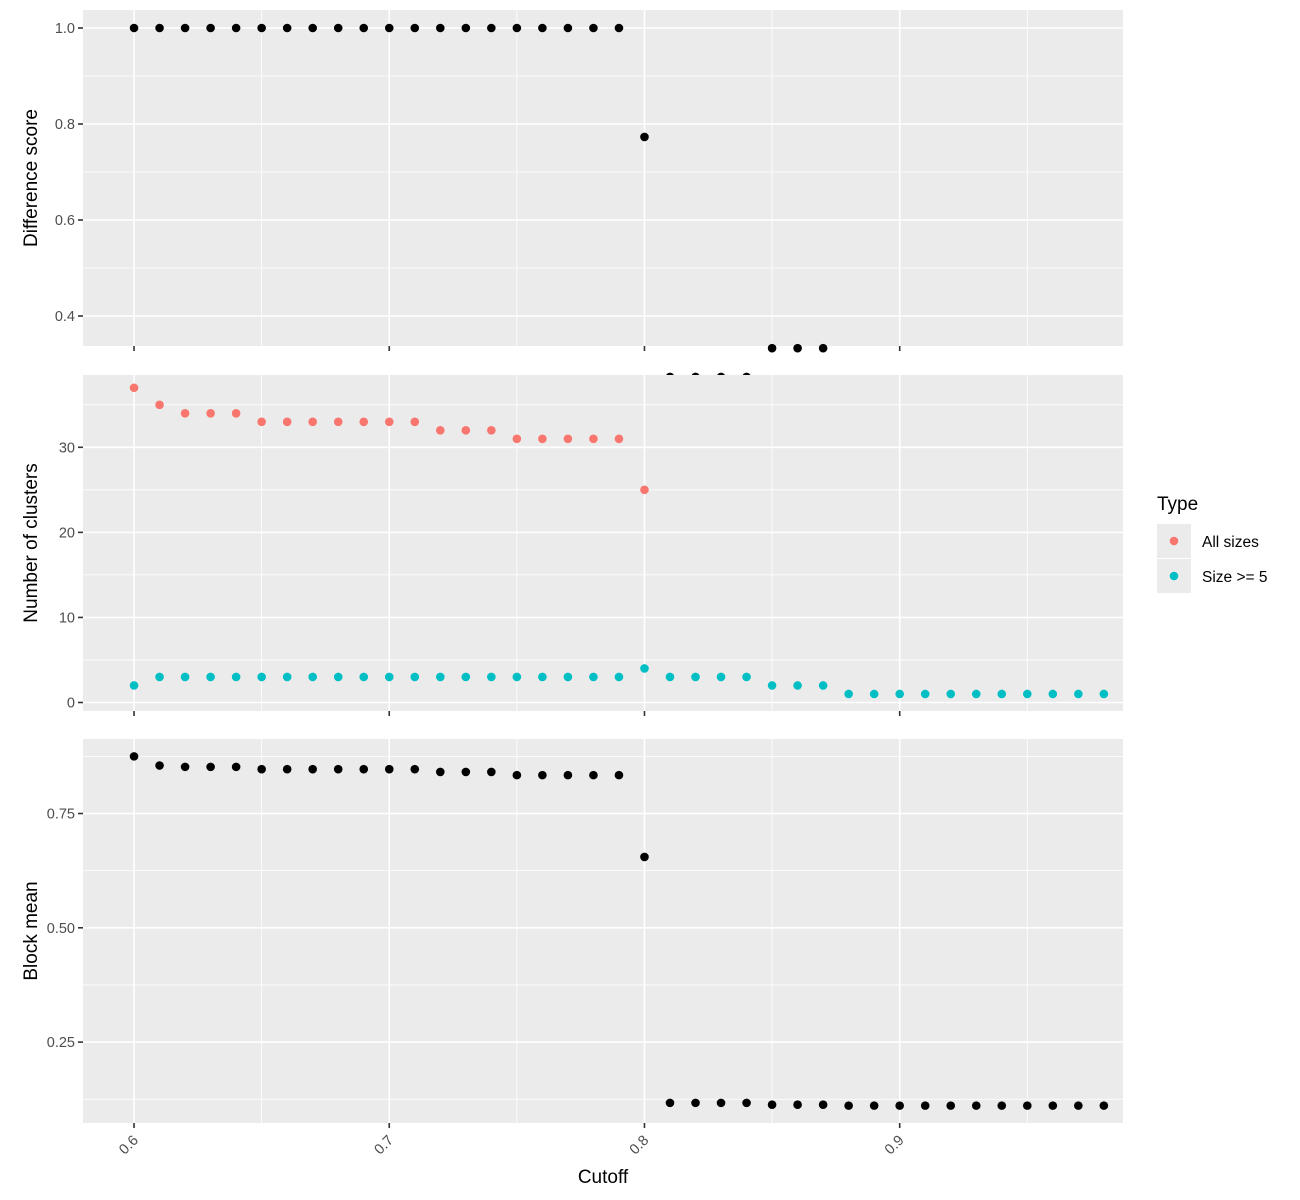  I want to click on legend-label: All sizes, so click(1230, 542).